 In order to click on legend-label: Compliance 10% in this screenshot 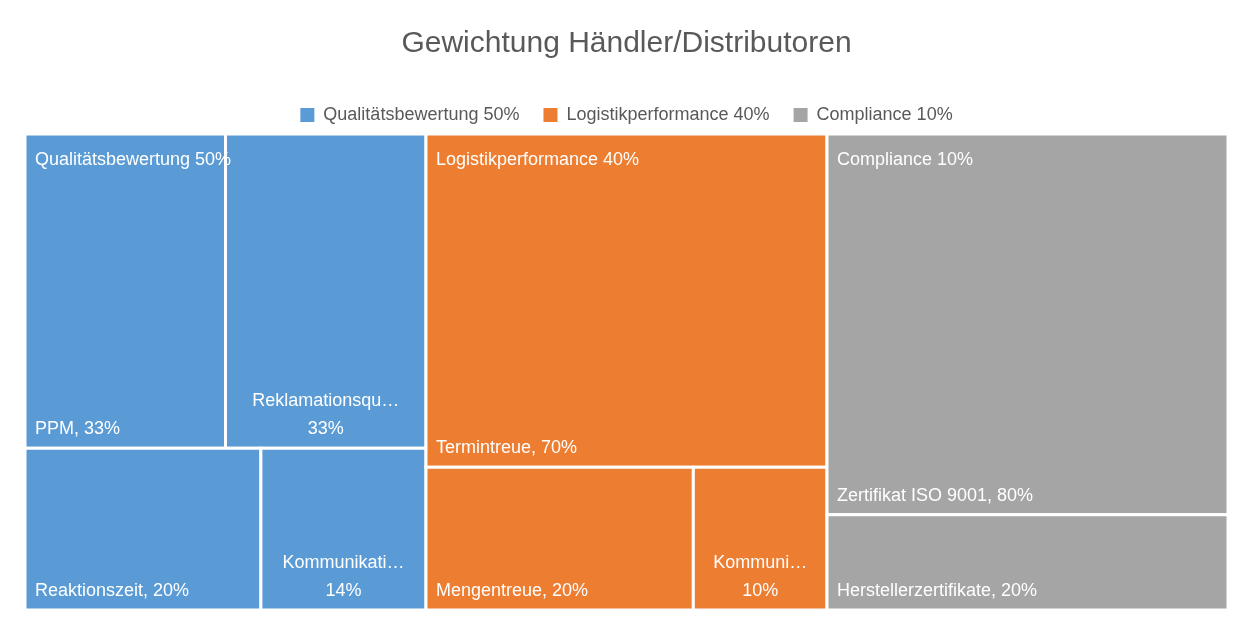, I will do `click(884, 113)`.